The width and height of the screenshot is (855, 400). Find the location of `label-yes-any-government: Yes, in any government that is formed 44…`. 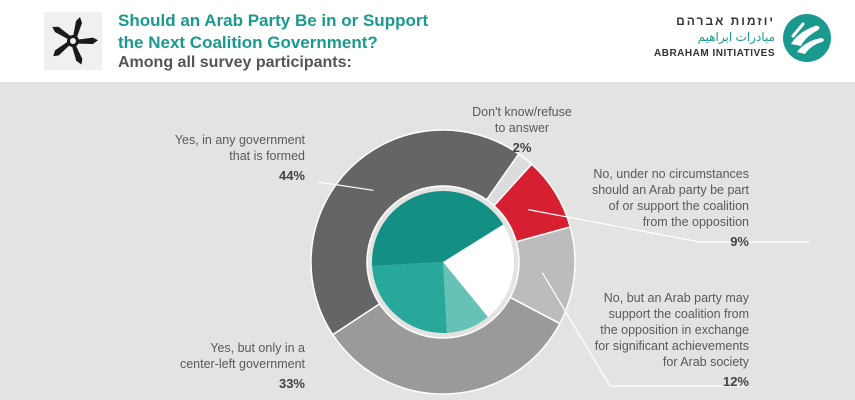

label-yes-any-government: Yes, in any government that is formed 44… is located at coordinates (240, 158).